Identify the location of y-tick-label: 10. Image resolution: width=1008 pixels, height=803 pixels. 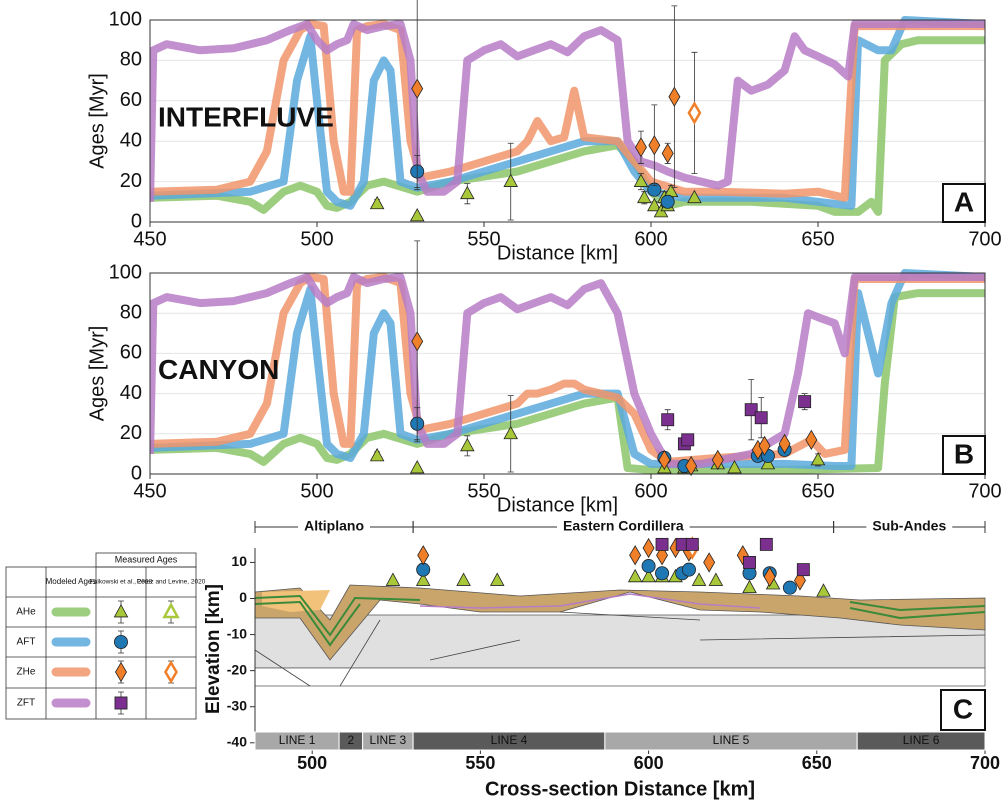
(239, 561).